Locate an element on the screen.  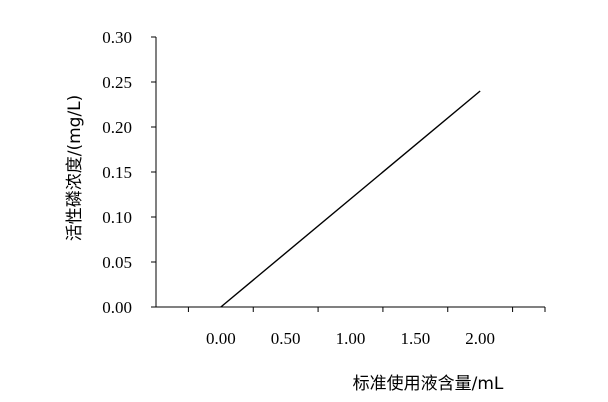
y-tick-label: 0.15 is located at coordinates (117, 172).